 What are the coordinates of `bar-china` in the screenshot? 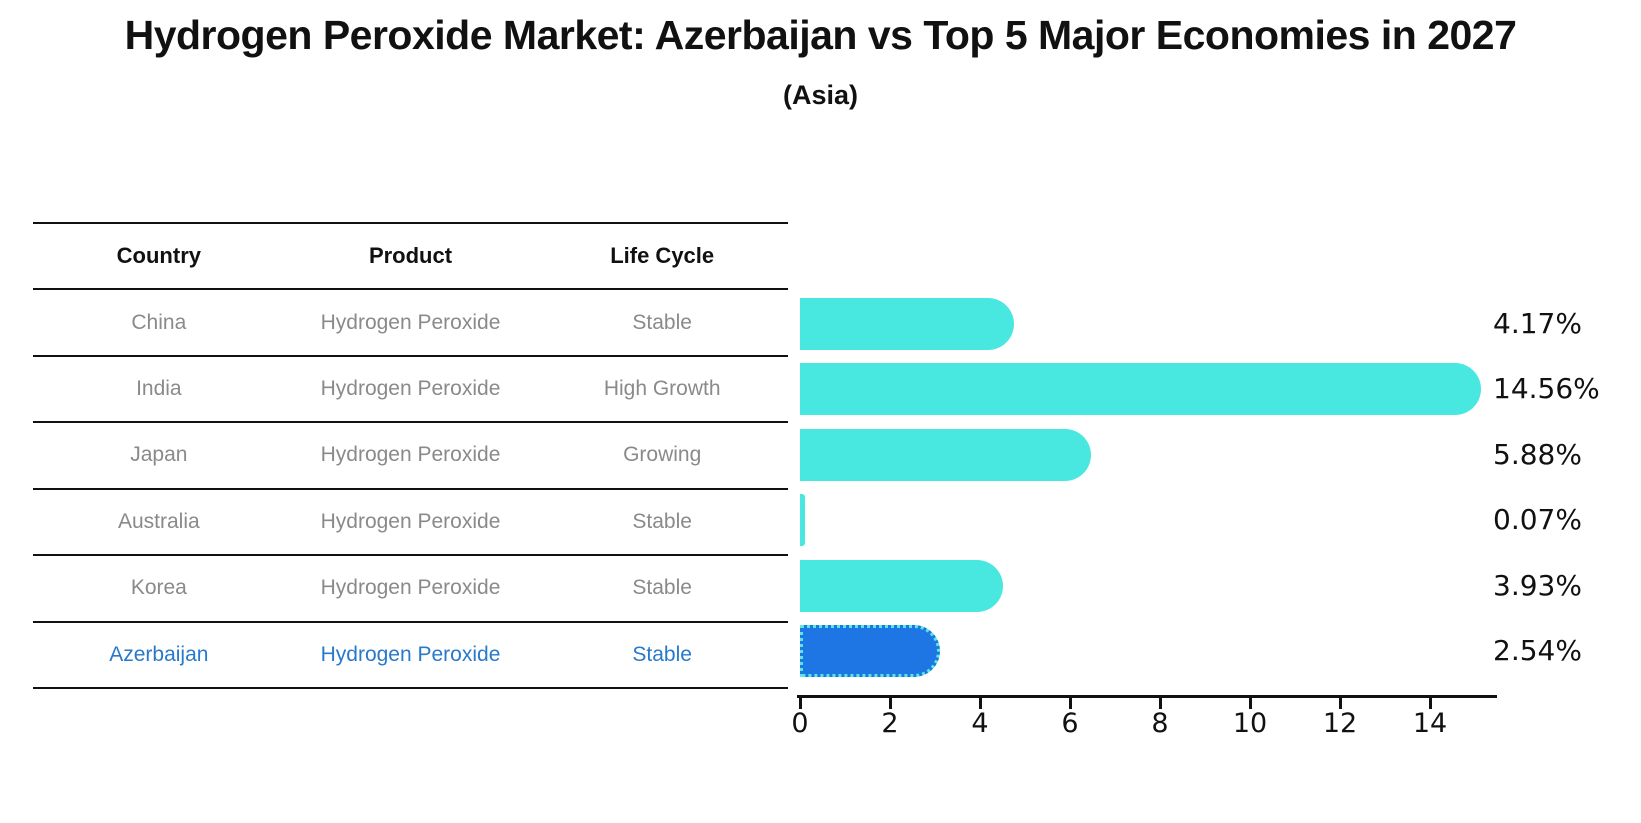 It's located at (907, 324).